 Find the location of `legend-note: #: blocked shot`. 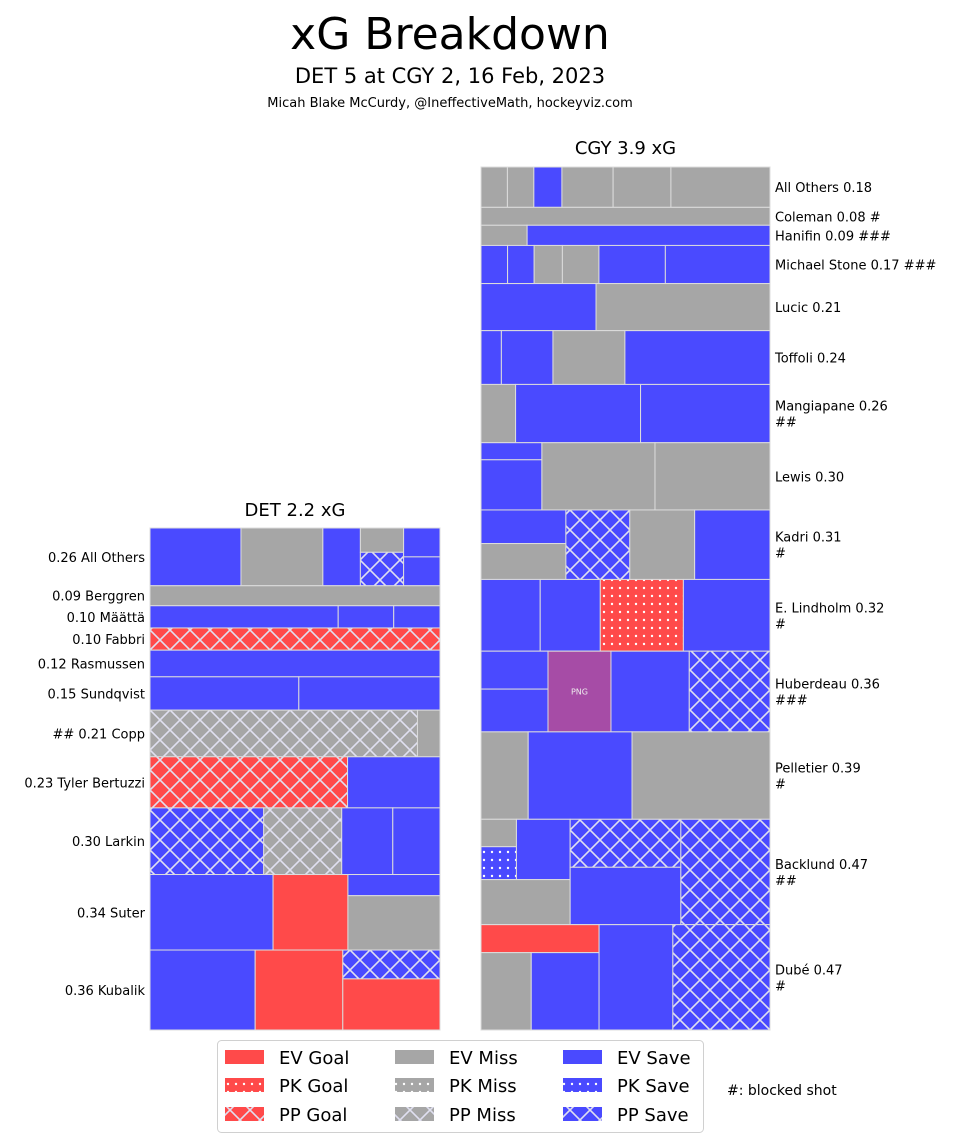

legend-note: #: blocked shot is located at coordinates (782, 1091).